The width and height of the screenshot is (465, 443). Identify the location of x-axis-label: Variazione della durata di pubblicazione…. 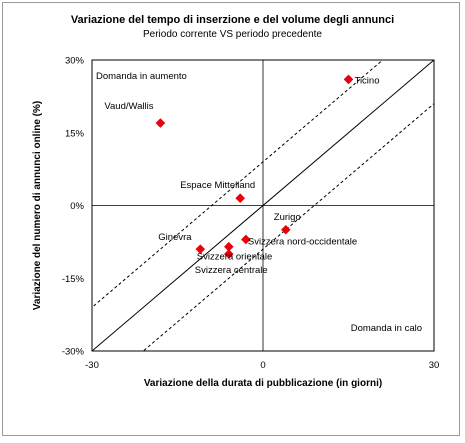
(263, 383).